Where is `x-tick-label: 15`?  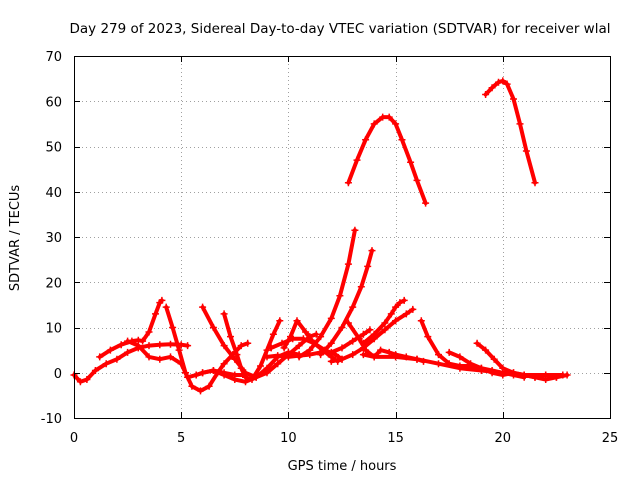
x-tick-label: 15 is located at coordinates (395, 438).